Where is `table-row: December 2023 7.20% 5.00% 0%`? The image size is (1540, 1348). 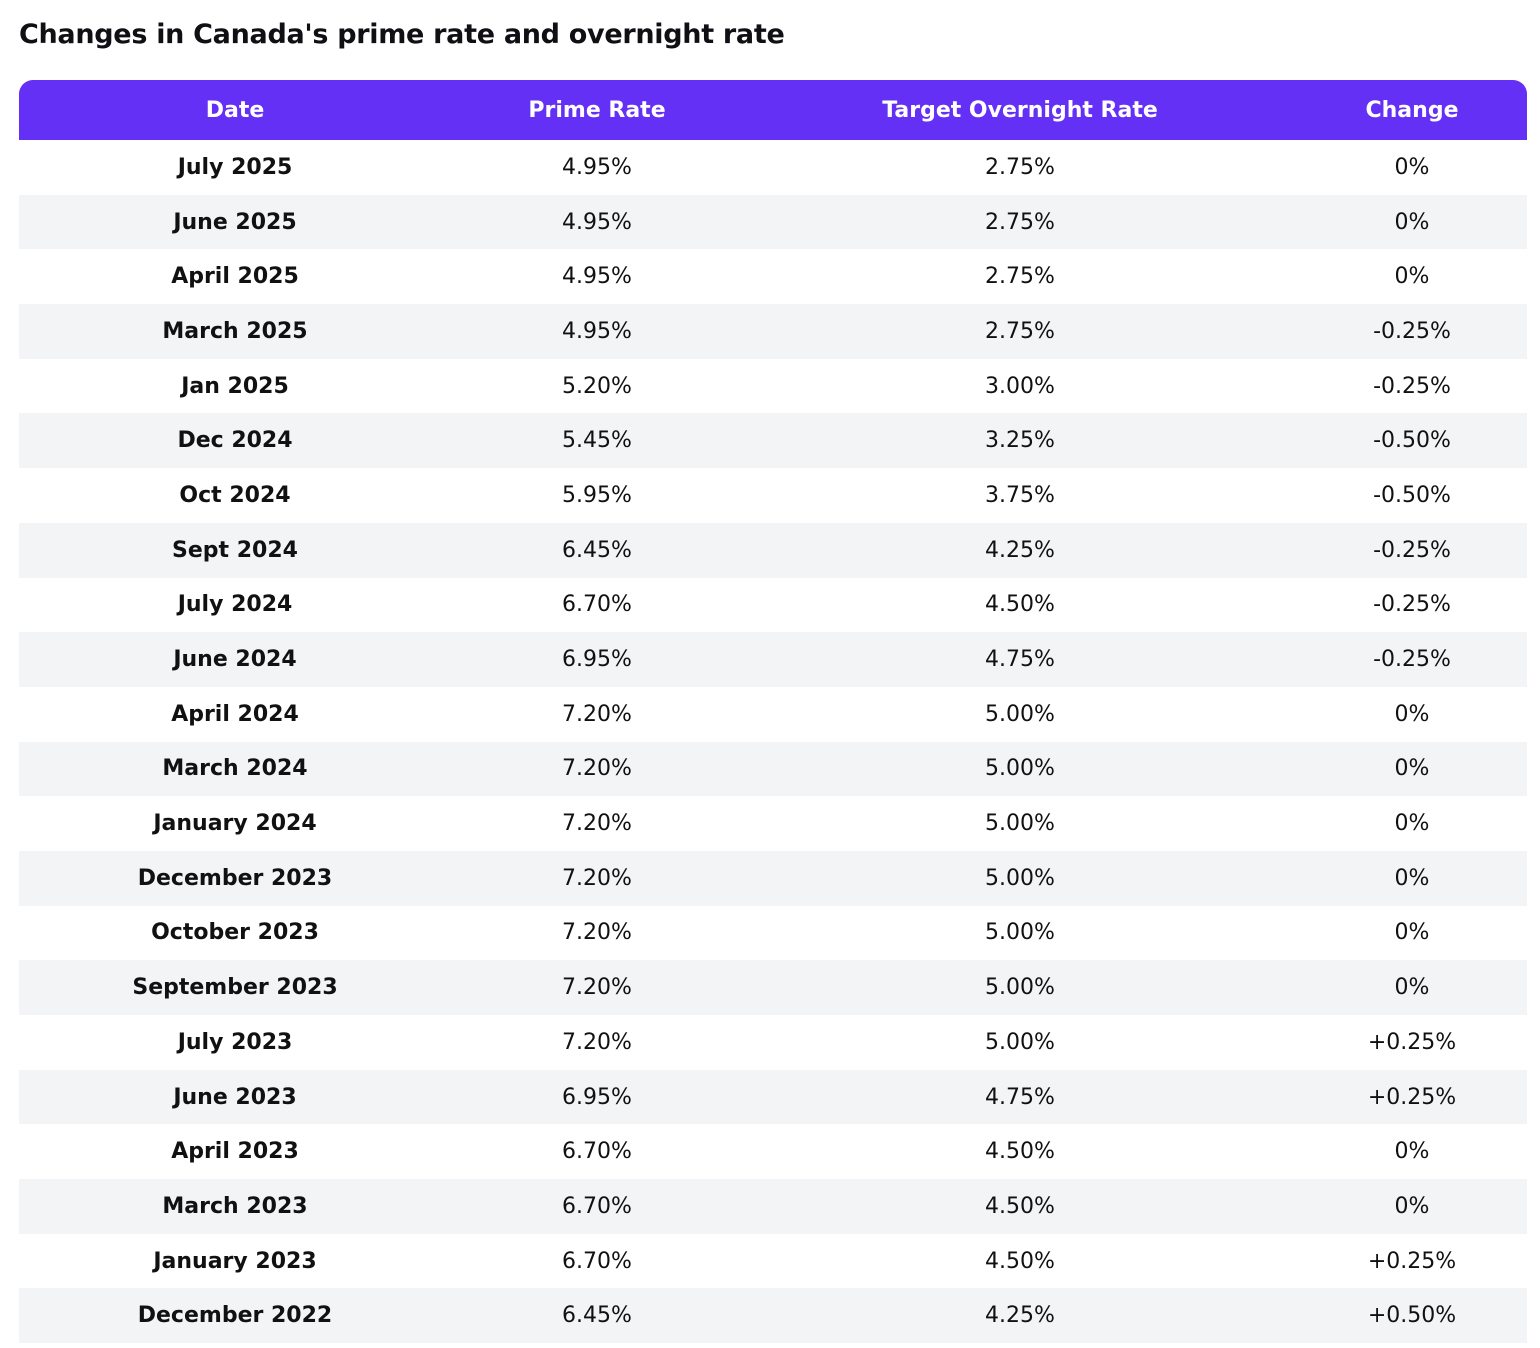 table-row: December 2023 7.20% 5.00% 0% is located at coordinates (773, 878).